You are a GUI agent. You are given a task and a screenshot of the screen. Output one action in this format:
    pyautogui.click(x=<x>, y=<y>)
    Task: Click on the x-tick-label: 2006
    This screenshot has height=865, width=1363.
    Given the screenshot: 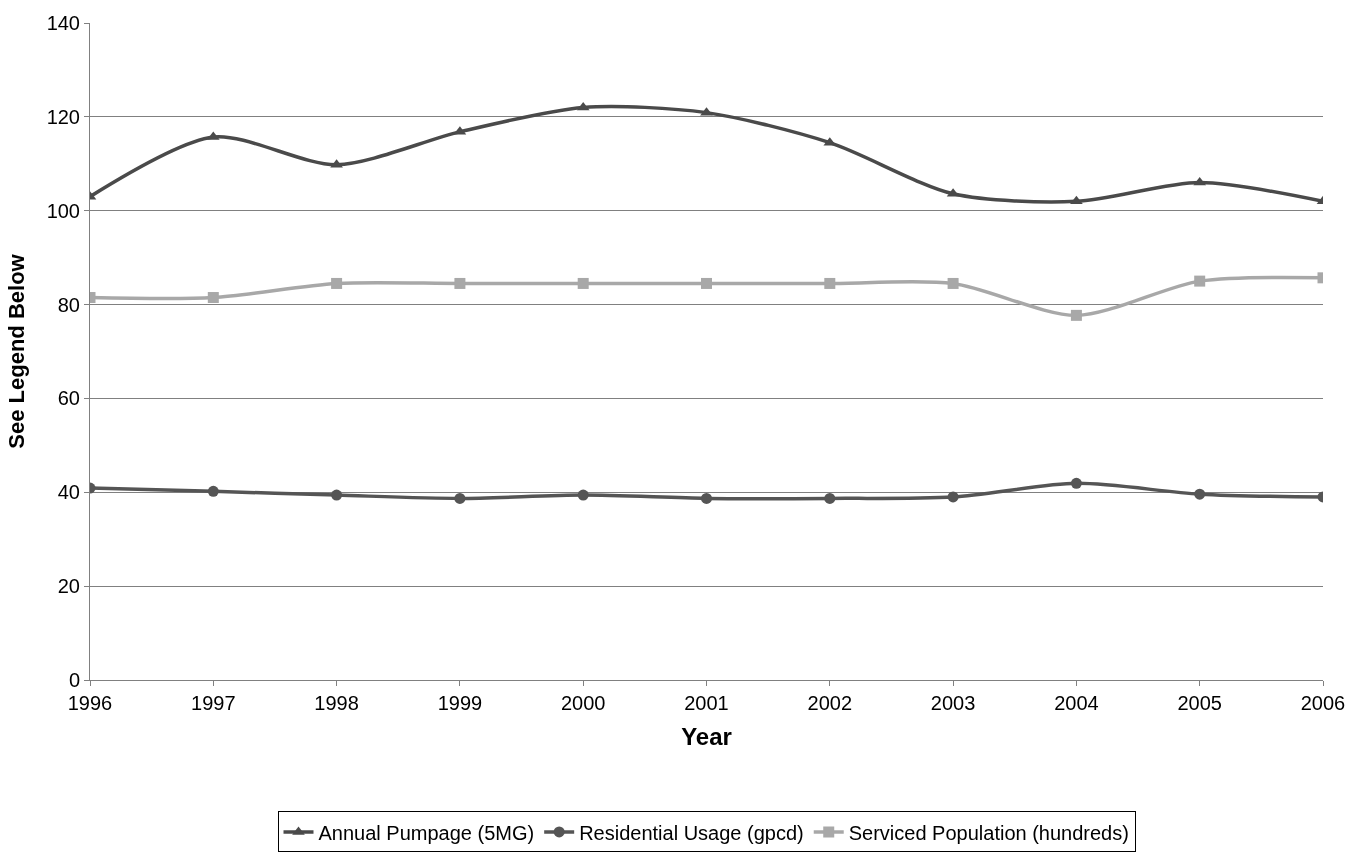 What is the action you would take?
    pyautogui.click(x=1323, y=703)
    